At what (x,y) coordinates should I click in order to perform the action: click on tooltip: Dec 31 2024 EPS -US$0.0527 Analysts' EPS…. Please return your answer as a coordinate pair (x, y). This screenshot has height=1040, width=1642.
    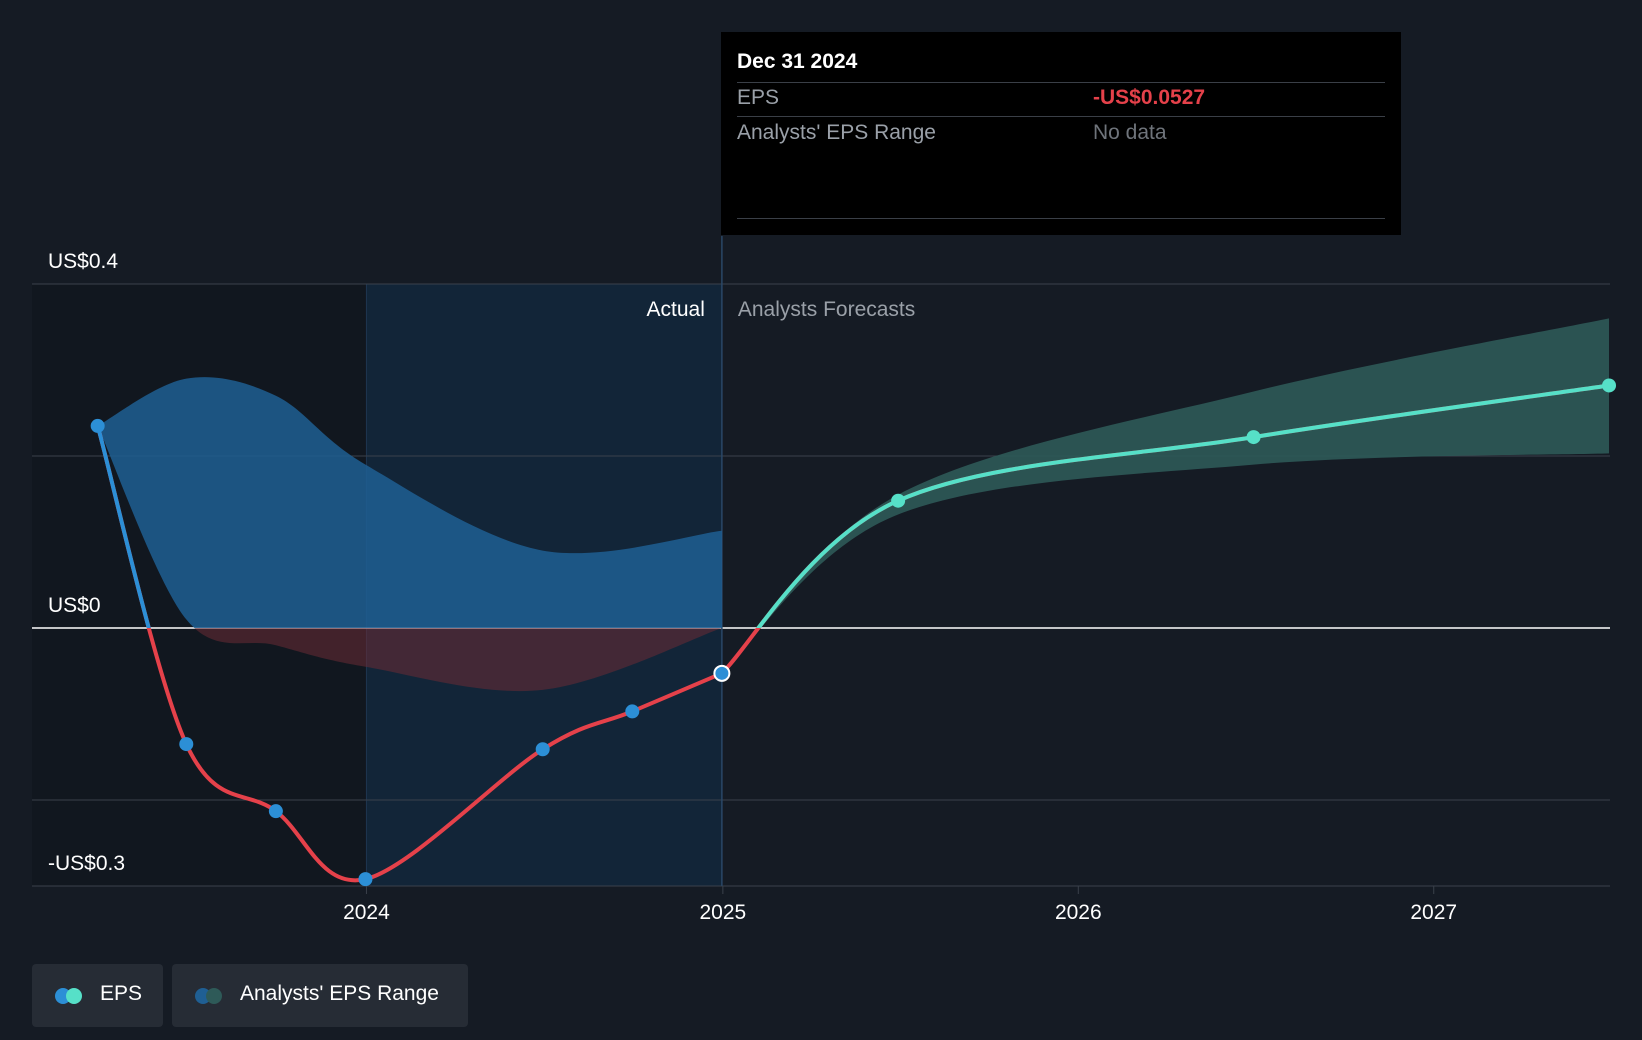
    Looking at the image, I should click on (1061, 133).